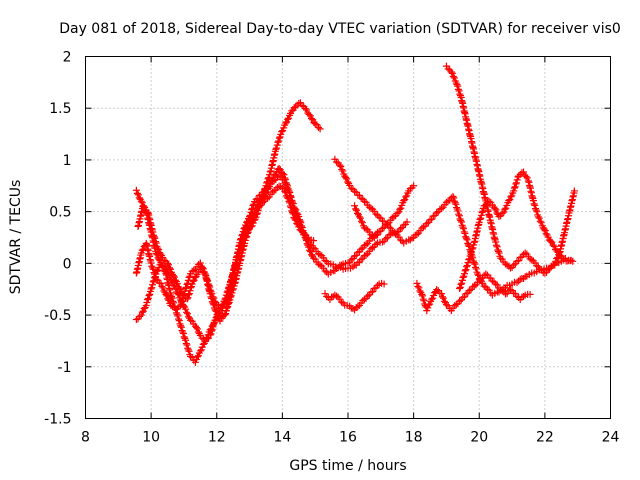 Image resolution: width=640 pixels, height=480 pixels. What do you see at coordinates (57, 316) in the screenshot?
I see `y-tick-label: -0.5` at bounding box center [57, 316].